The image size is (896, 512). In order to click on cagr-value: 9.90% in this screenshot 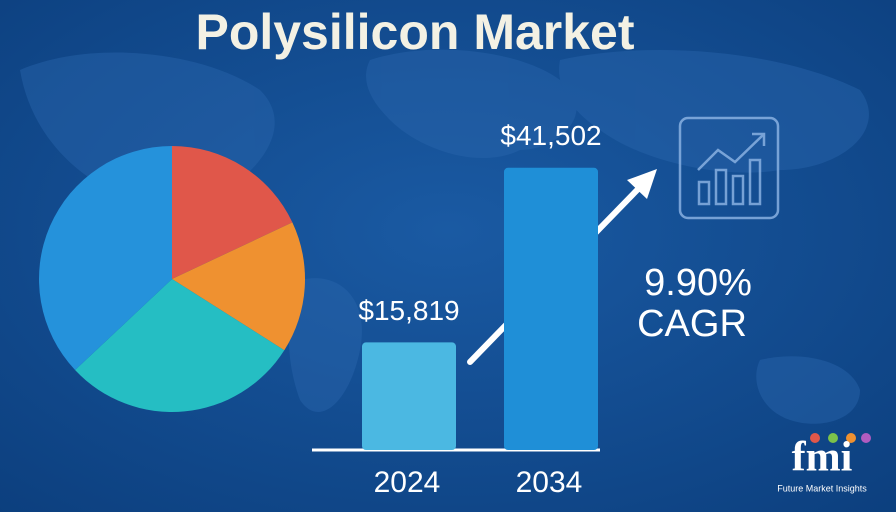, I will do `click(698, 283)`.